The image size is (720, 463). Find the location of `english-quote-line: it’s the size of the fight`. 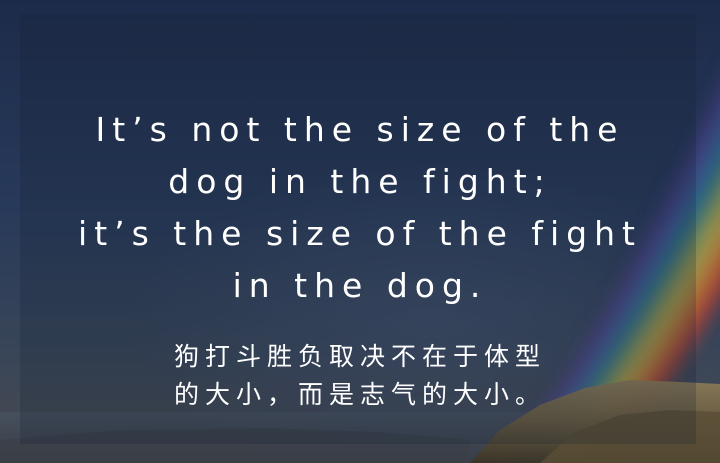

english-quote-line: it’s the size of the fight is located at coordinates (360, 233).